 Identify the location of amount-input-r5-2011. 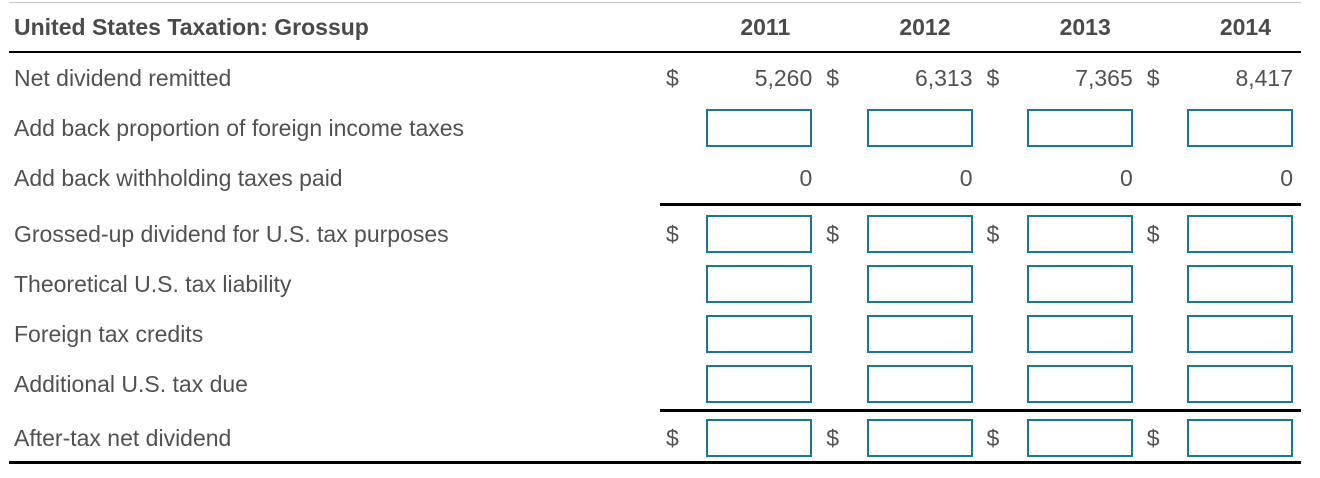
(759, 284).